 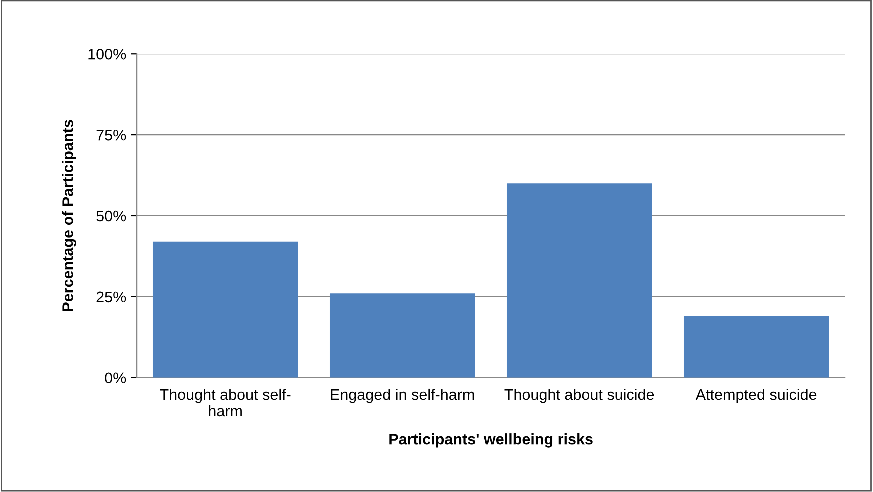 What do you see at coordinates (111, 297) in the screenshot?
I see `y-tick-label: 25%` at bounding box center [111, 297].